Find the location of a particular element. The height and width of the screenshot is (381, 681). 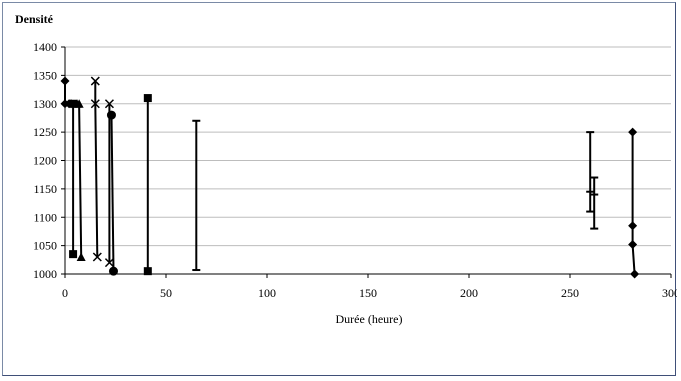

y-tick-label: 1200 is located at coordinates (45, 161).